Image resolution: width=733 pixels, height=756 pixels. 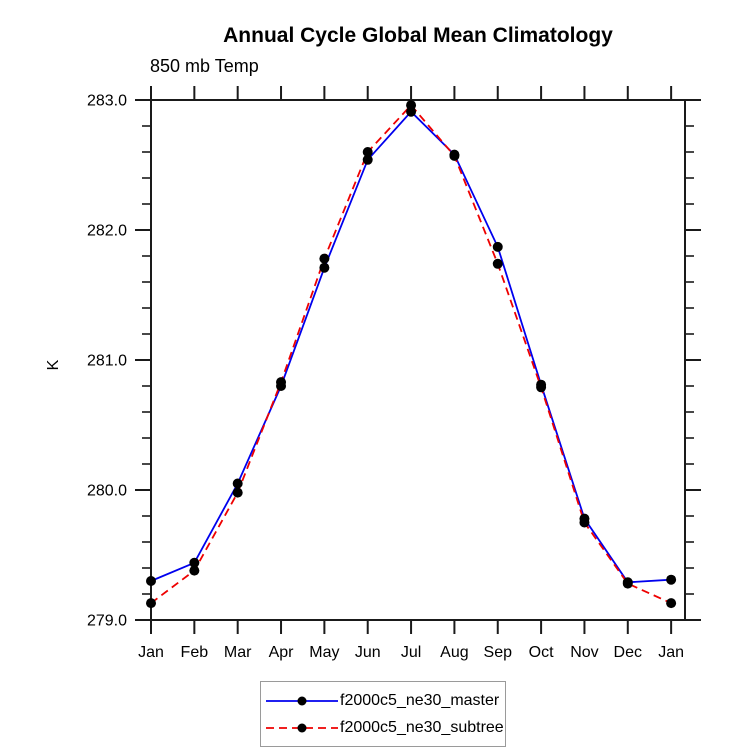 What do you see at coordinates (454, 652) in the screenshot?
I see `x-tick-label: Aug` at bounding box center [454, 652].